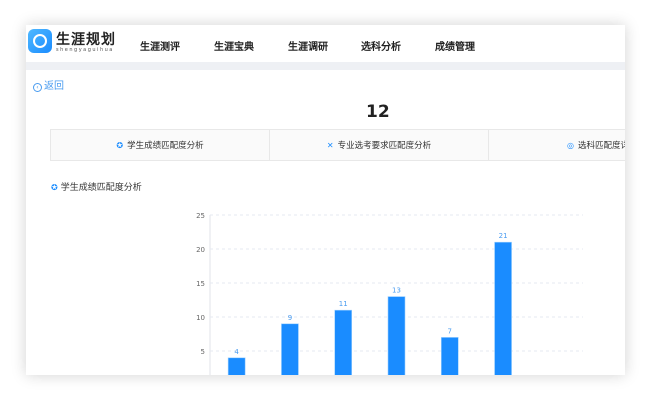 This screenshot has height=400, width=650. Describe the element at coordinates (160, 47) in the screenshot. I see `nav-item-assessment: 生涯测评` at that location.